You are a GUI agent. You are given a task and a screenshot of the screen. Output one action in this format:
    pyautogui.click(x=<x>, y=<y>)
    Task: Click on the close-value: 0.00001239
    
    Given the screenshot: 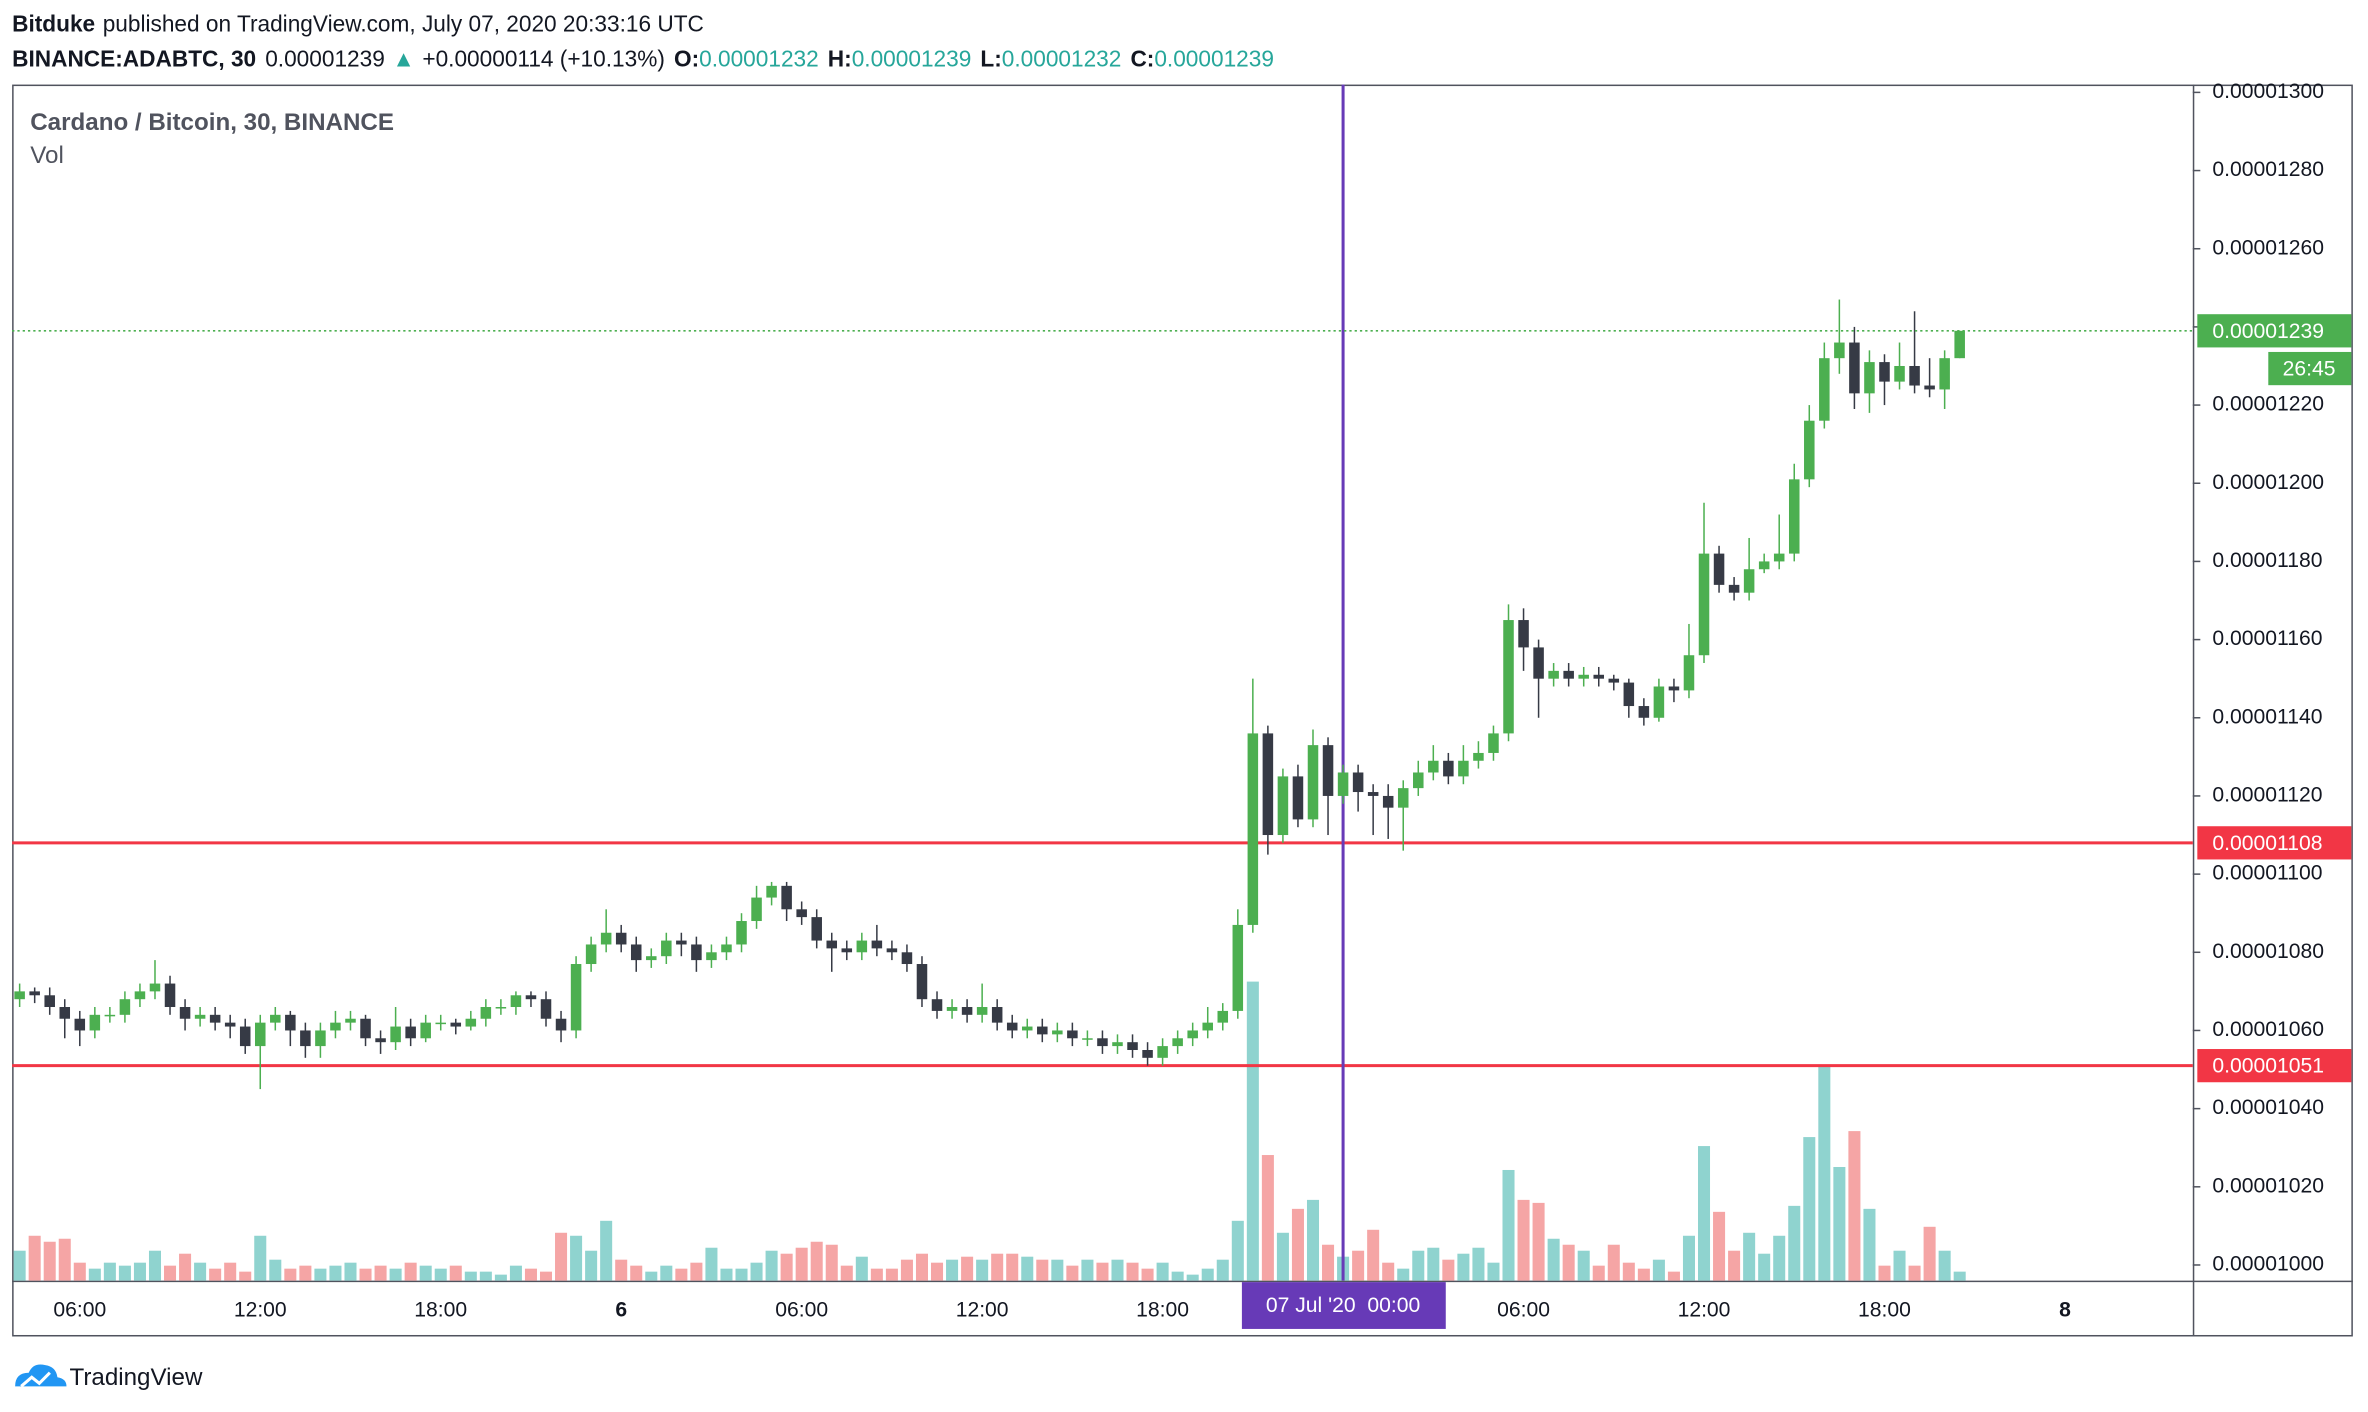 What is the action you would take?
    pyautogui.click(x=1214, y=58)
    